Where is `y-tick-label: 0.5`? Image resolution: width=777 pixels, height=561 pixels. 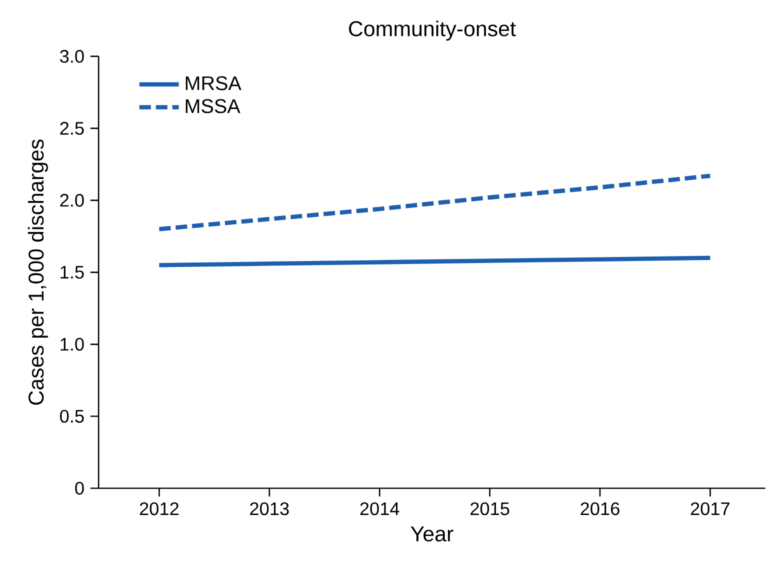 y-tick-label: 0.5 is located at coordinates (72, 416).